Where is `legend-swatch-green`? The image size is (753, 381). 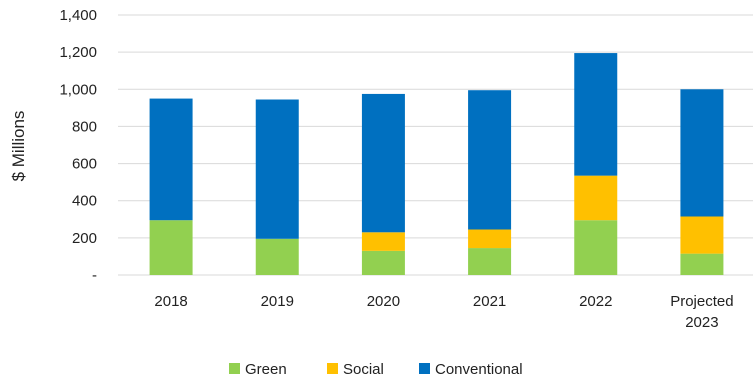
legend-swatch-green is located at coordinates (234, 368).